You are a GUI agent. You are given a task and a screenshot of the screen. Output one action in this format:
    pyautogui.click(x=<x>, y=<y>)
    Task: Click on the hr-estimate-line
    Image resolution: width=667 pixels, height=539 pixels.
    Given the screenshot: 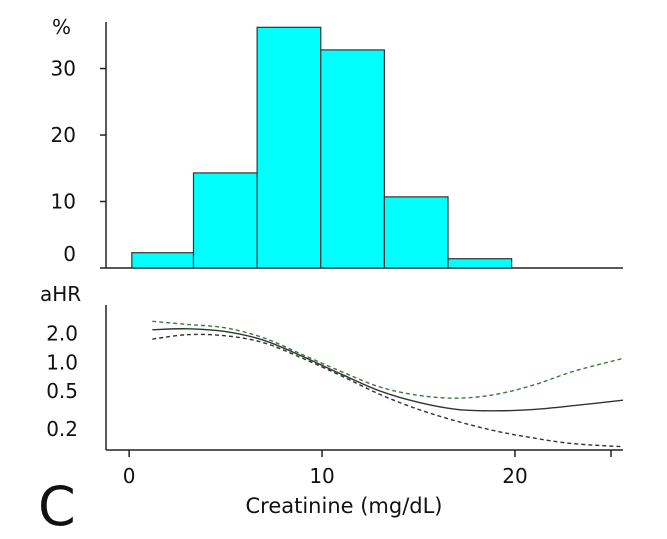 What is the action you would take?
    pyautogui.click(x=388, y=370)
    